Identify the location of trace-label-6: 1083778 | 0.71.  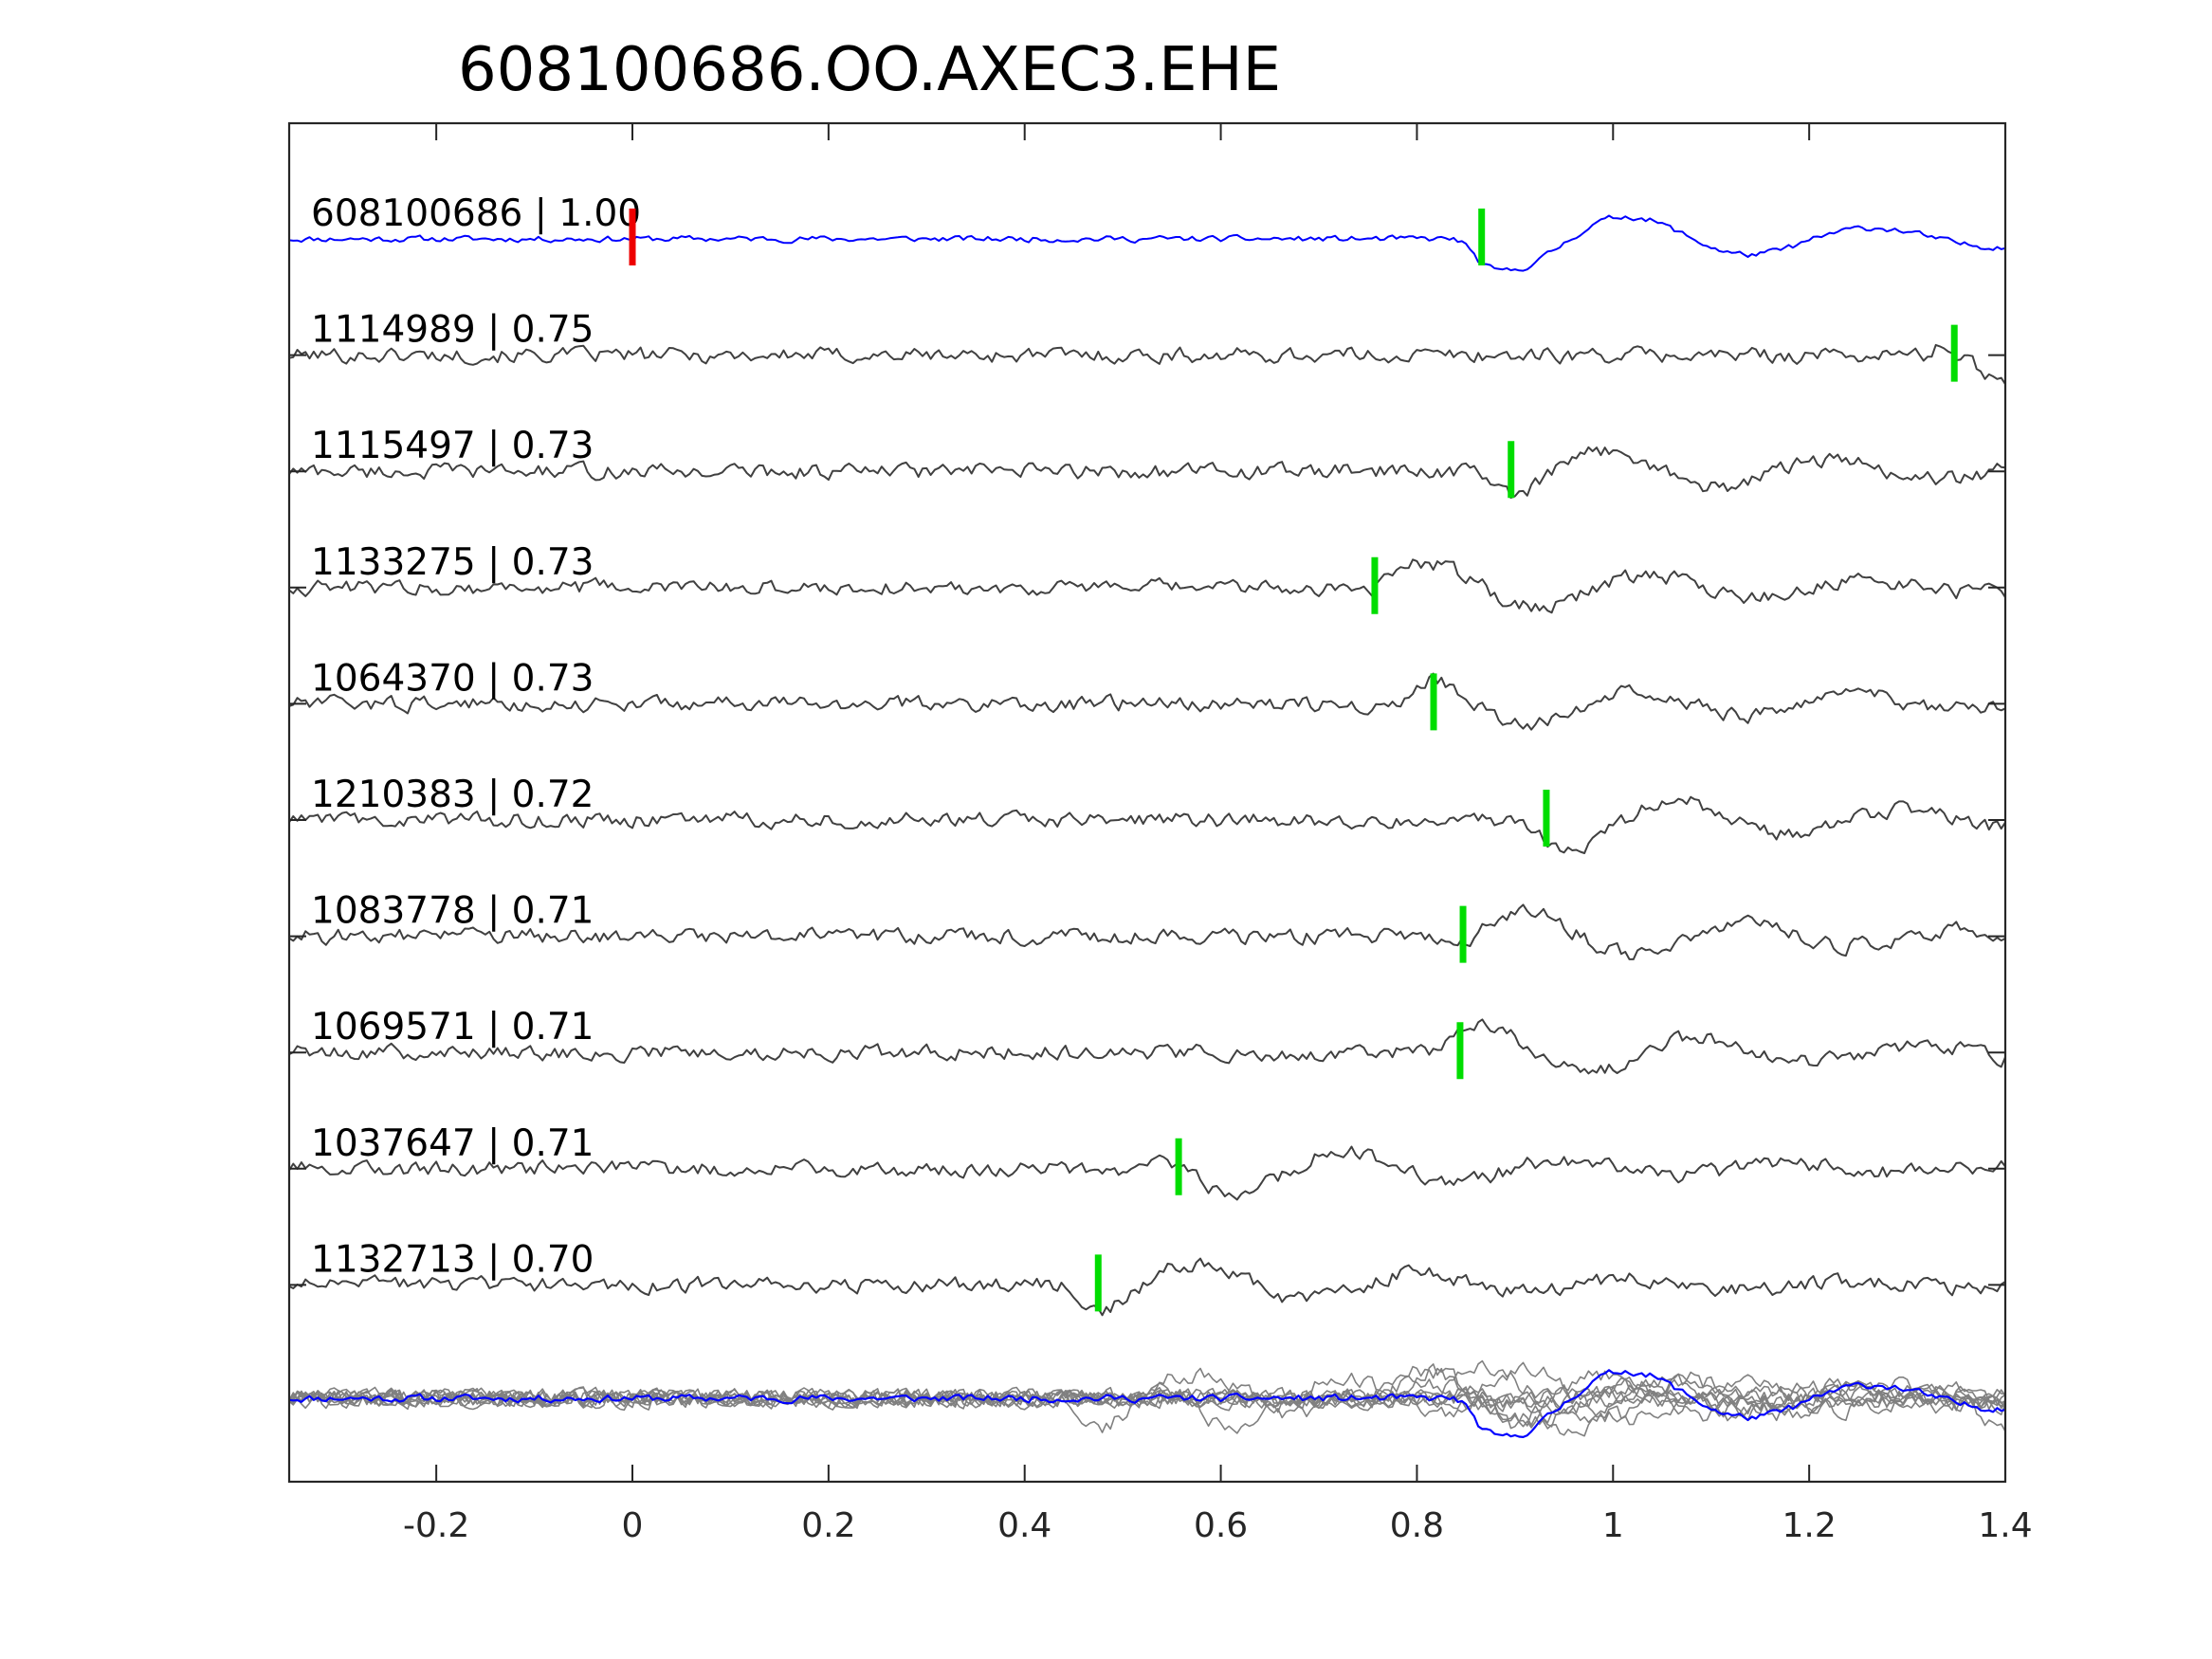
(452, 911).